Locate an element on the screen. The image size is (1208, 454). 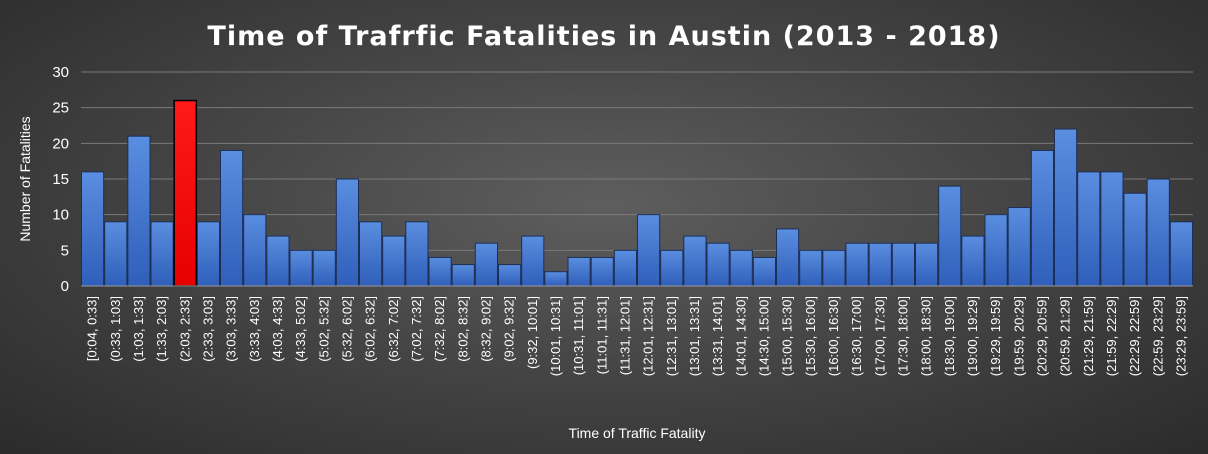
x-tick-label: (6:02, 6:32] is located at coordinates (370, 329).